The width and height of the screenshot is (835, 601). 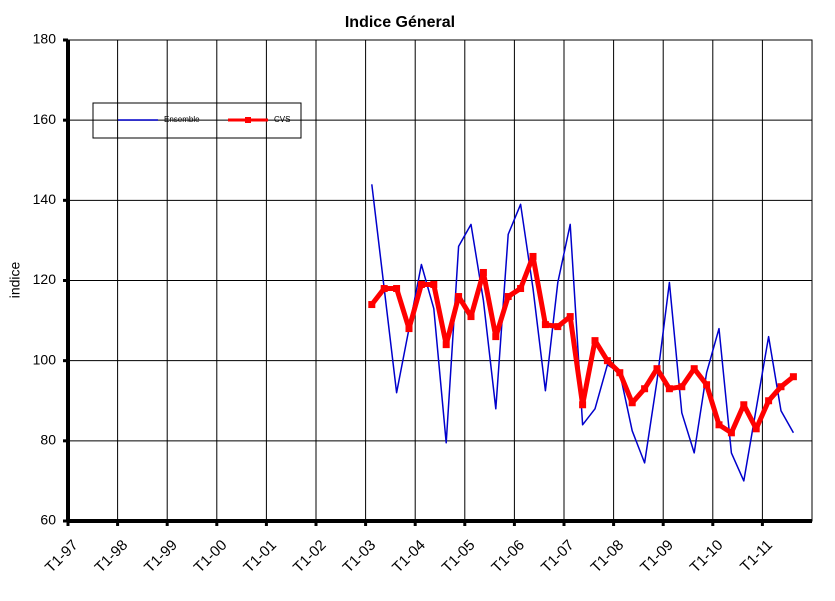 I want to click on y-tick-label: 80, so click(x=48, y=440).